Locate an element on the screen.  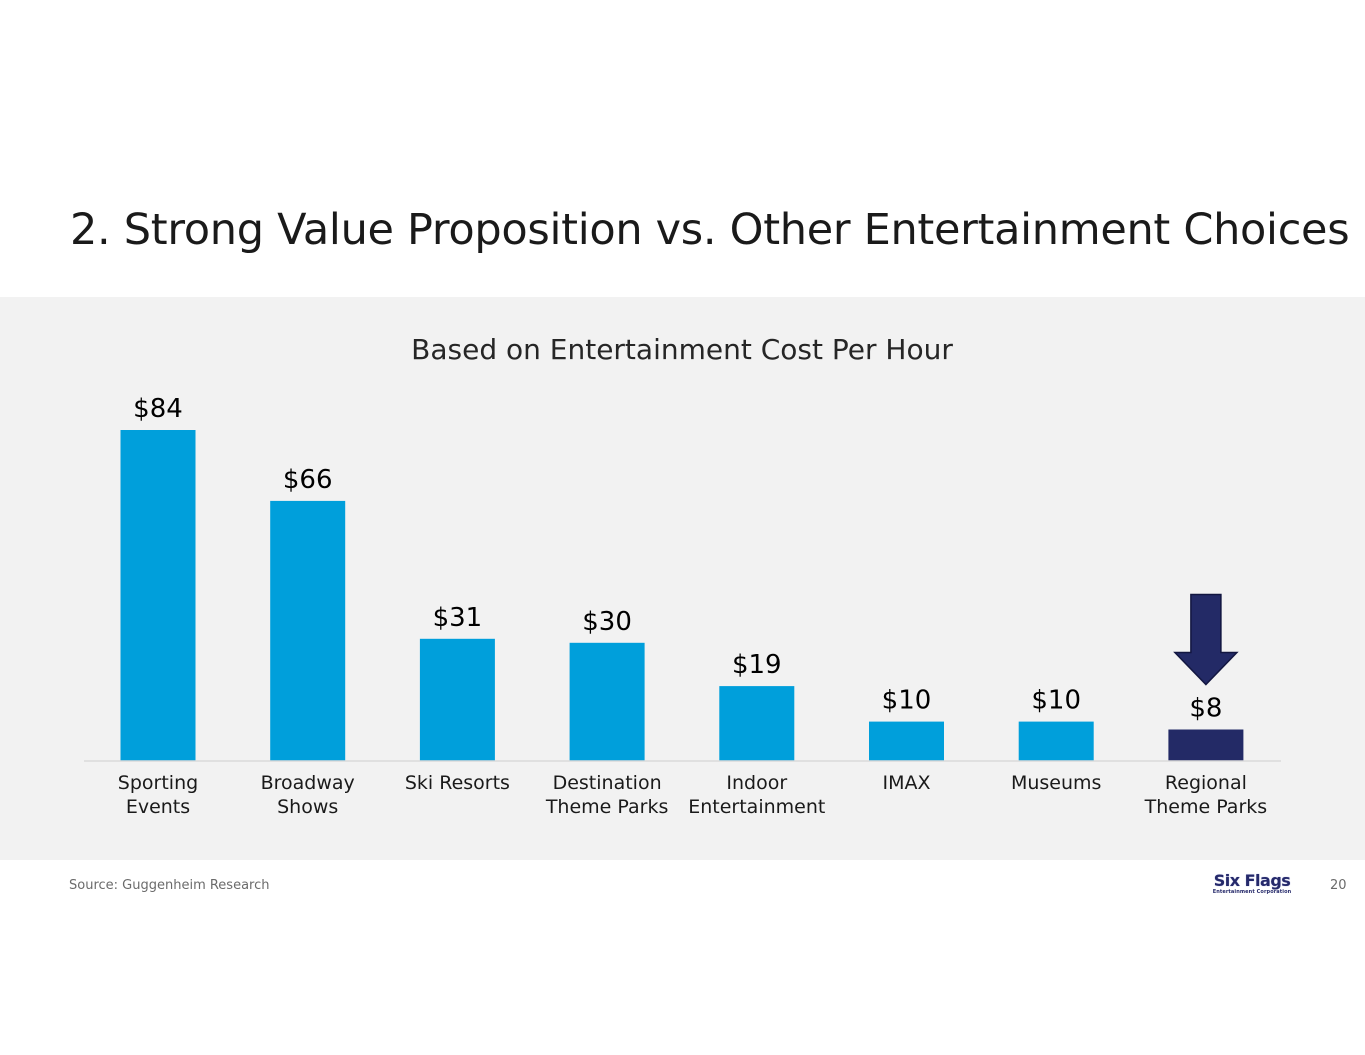
six-flags-logo: Six Flags Entertainment Corporation is located at coordinates (1252, 887).